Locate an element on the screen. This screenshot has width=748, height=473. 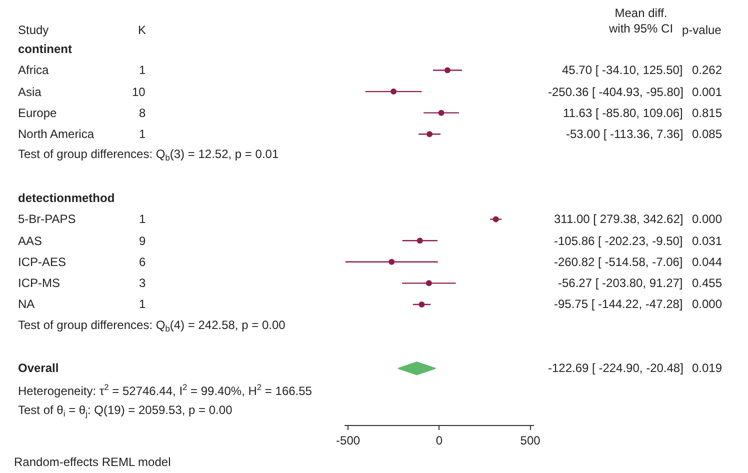
text: Mean diff. with 95% CI is located at coordinates (641, 21).